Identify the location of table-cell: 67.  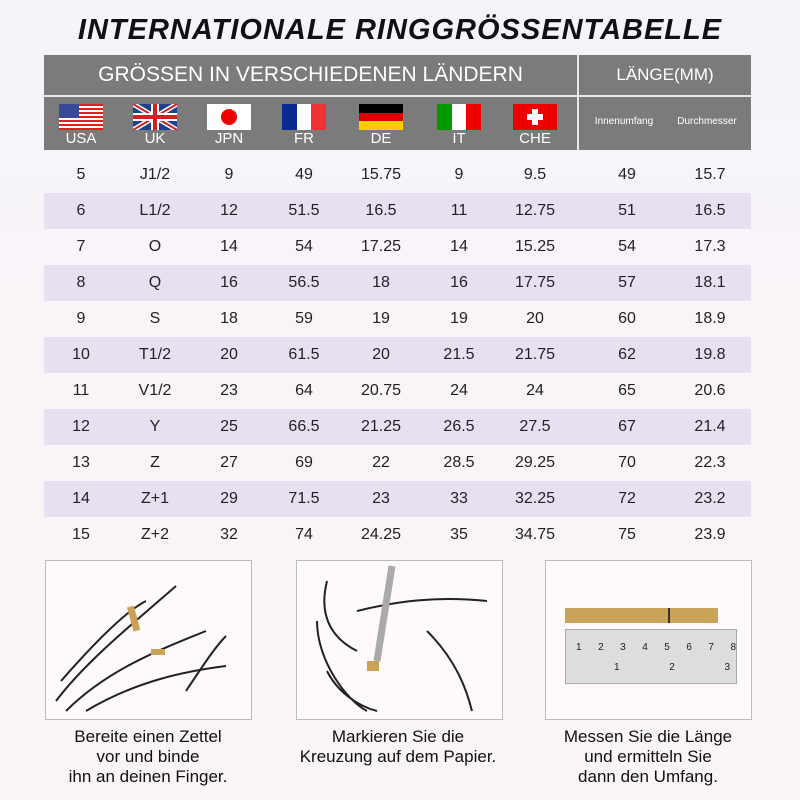
(627, 426).